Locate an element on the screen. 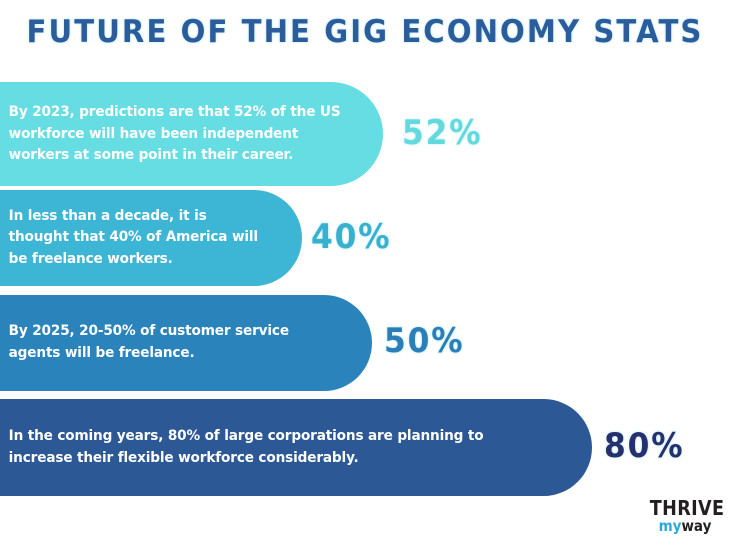  brand-logo: THRIVE myway is located at coordinates (685, 516).